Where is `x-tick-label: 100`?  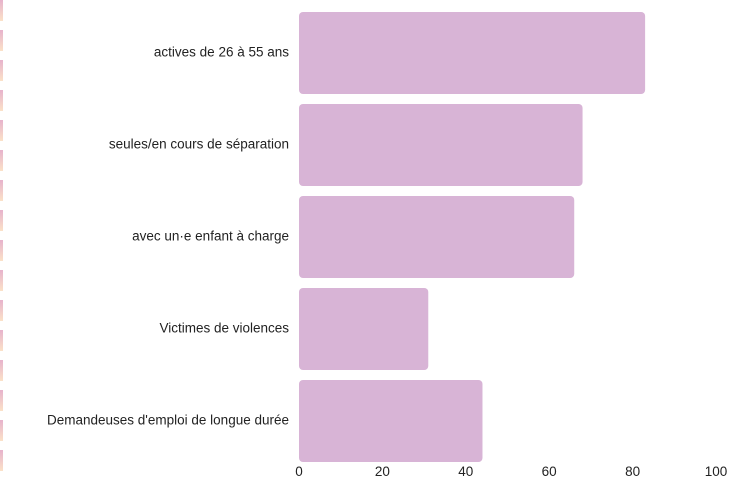
x-tick-label: 100 is located at coordinates (716, 471).